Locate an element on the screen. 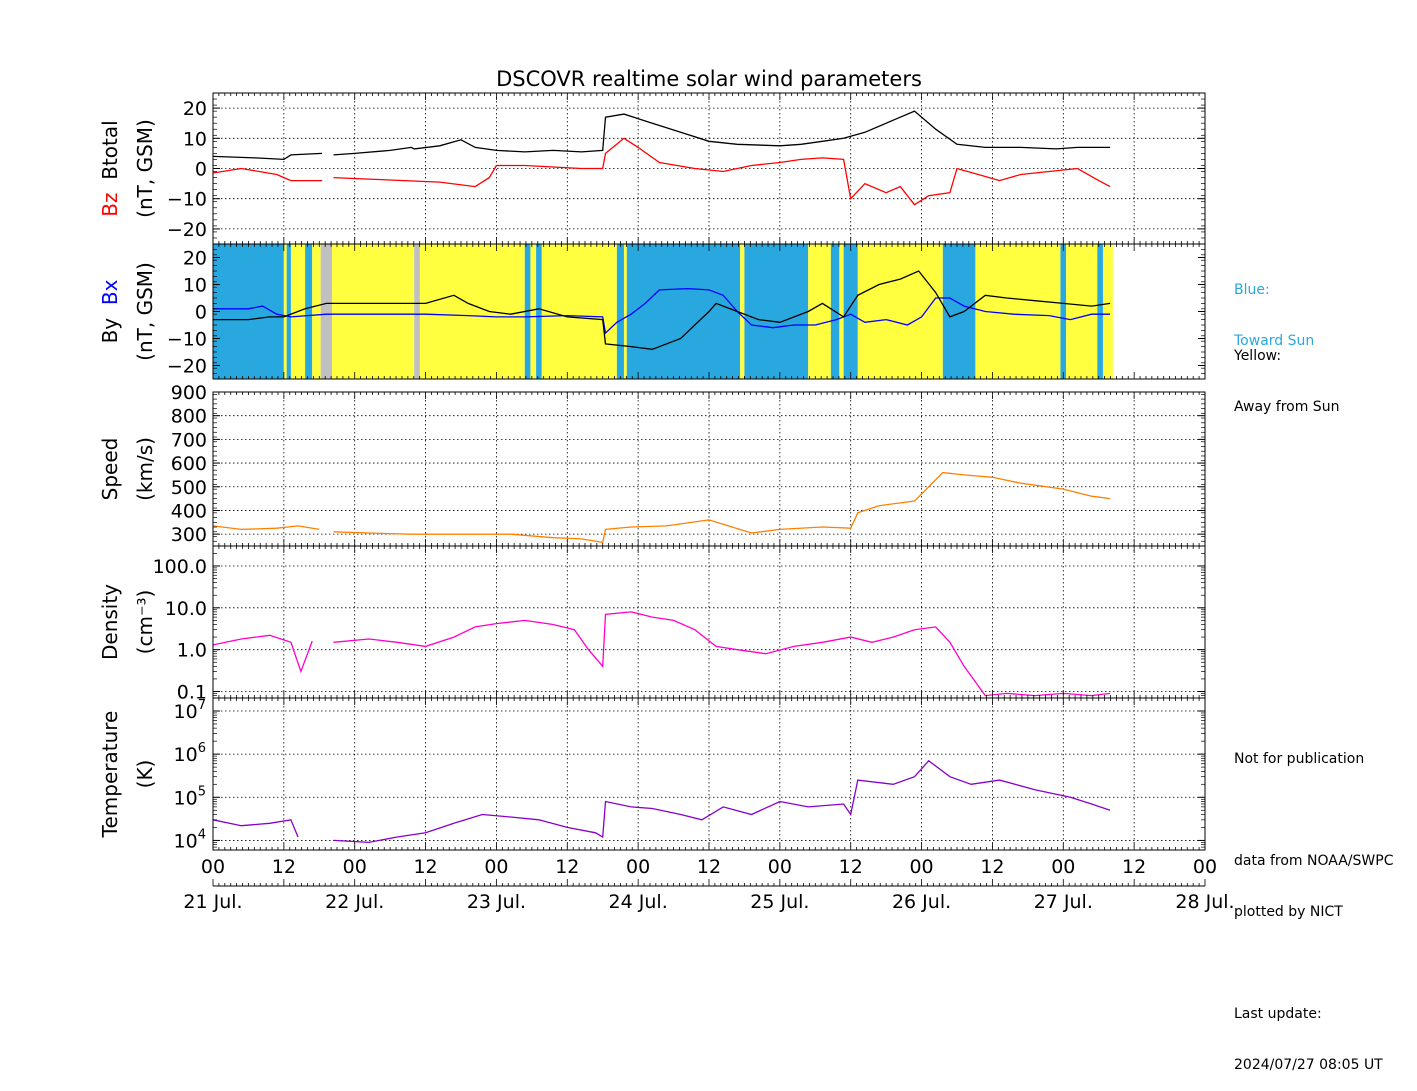  y-tick-label: 300 is located at coordinates (189, 535).